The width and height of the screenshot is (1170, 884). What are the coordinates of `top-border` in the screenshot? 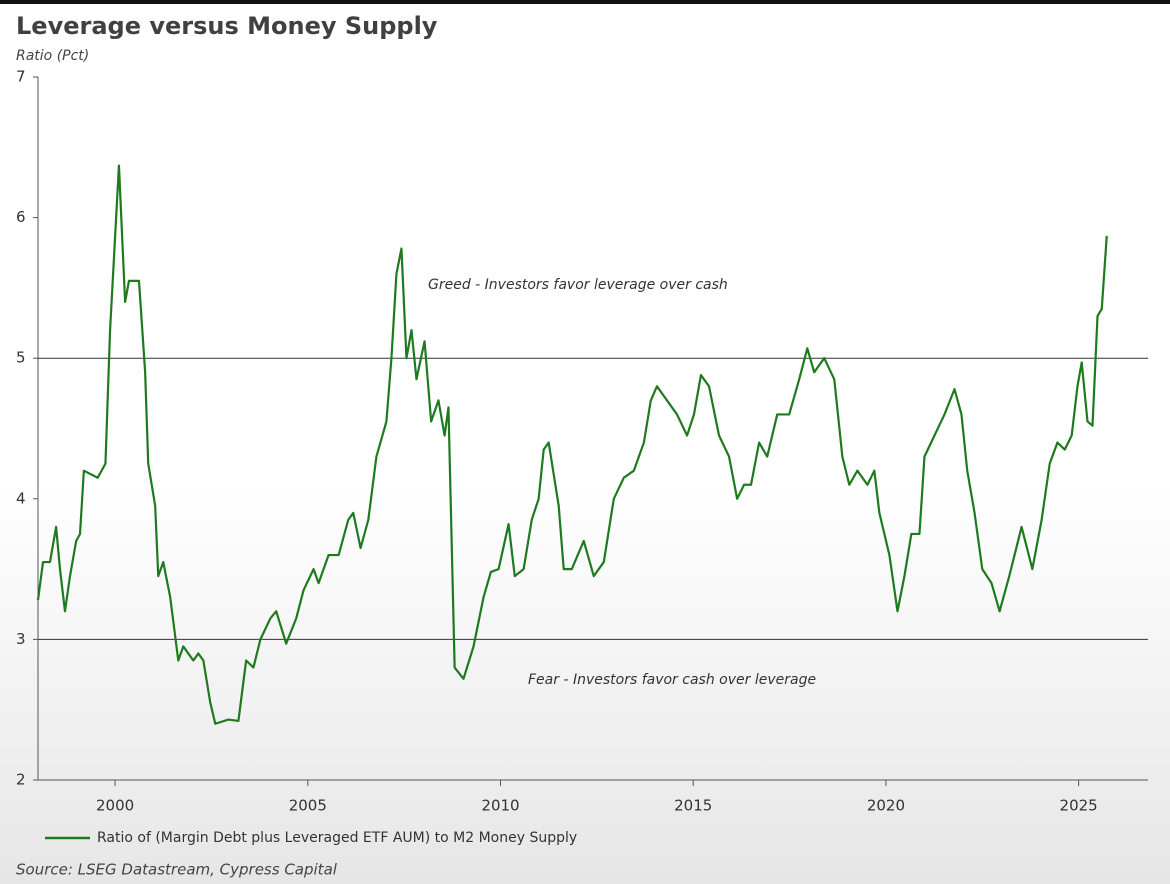 It's located at (585, 2).